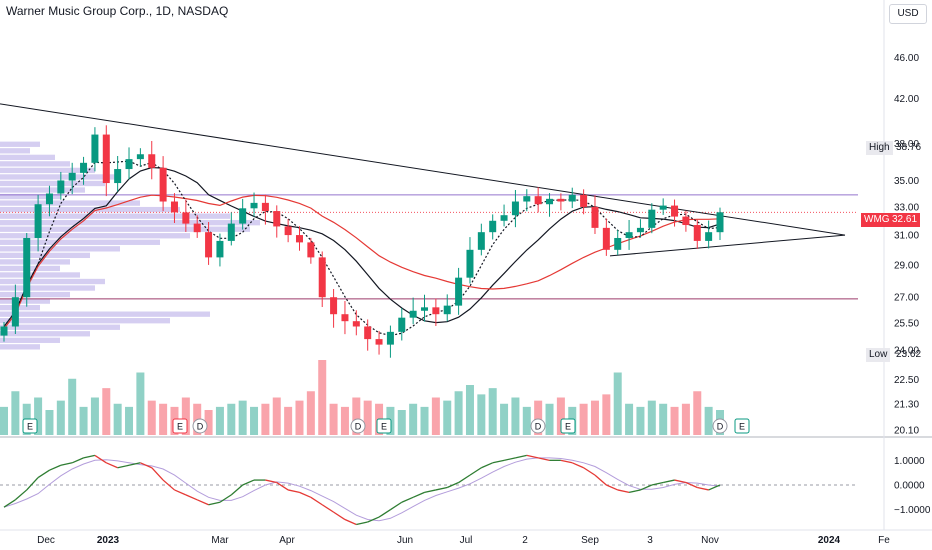  Describe the element at coordinates (906, 323) in the screenshot. I see `price-tick-label: 25.50` at that location.